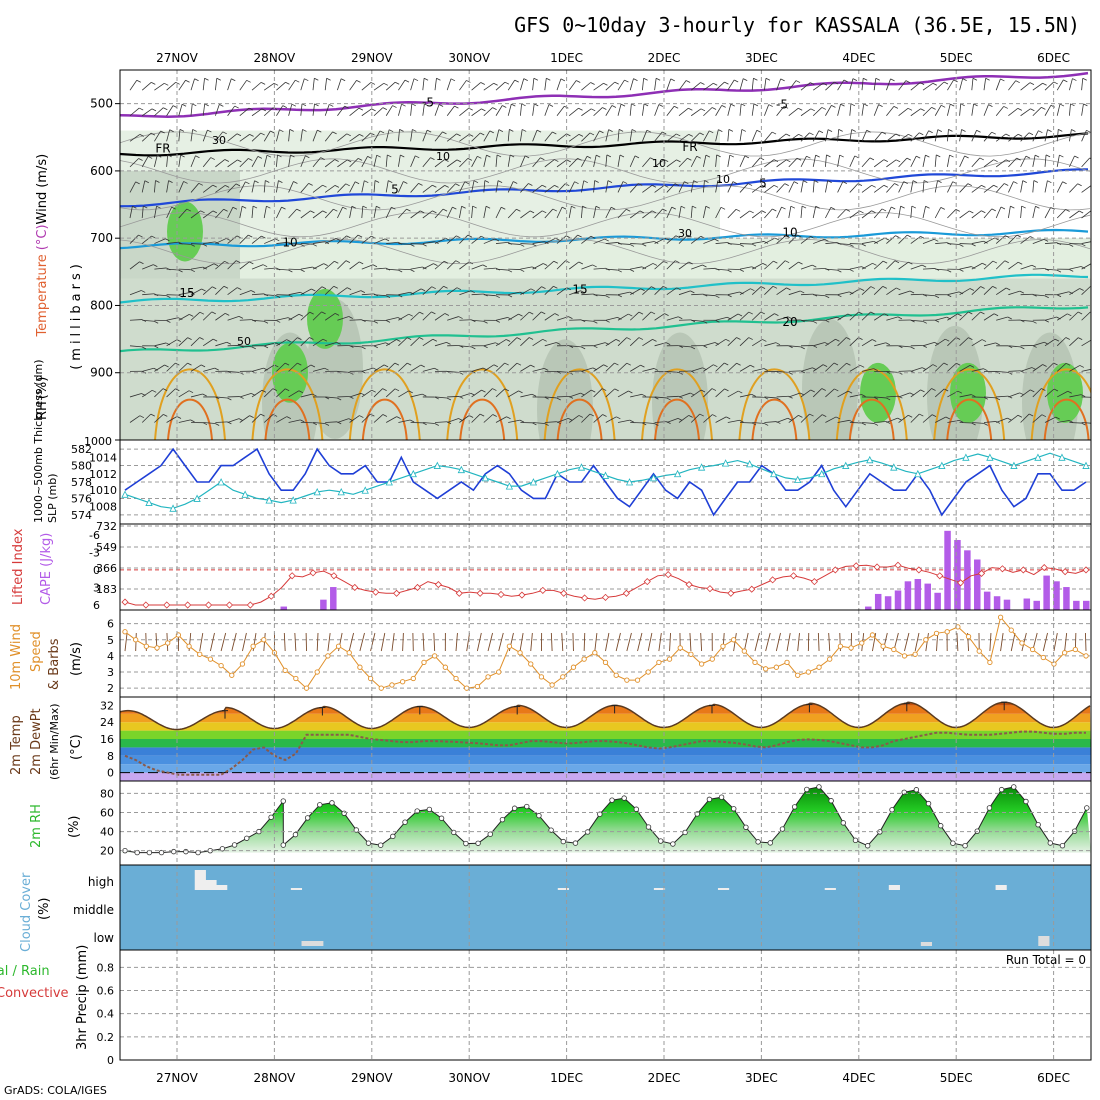  I want to click on ylabel-2m-temp: 2m Temp, so click(16, 745).